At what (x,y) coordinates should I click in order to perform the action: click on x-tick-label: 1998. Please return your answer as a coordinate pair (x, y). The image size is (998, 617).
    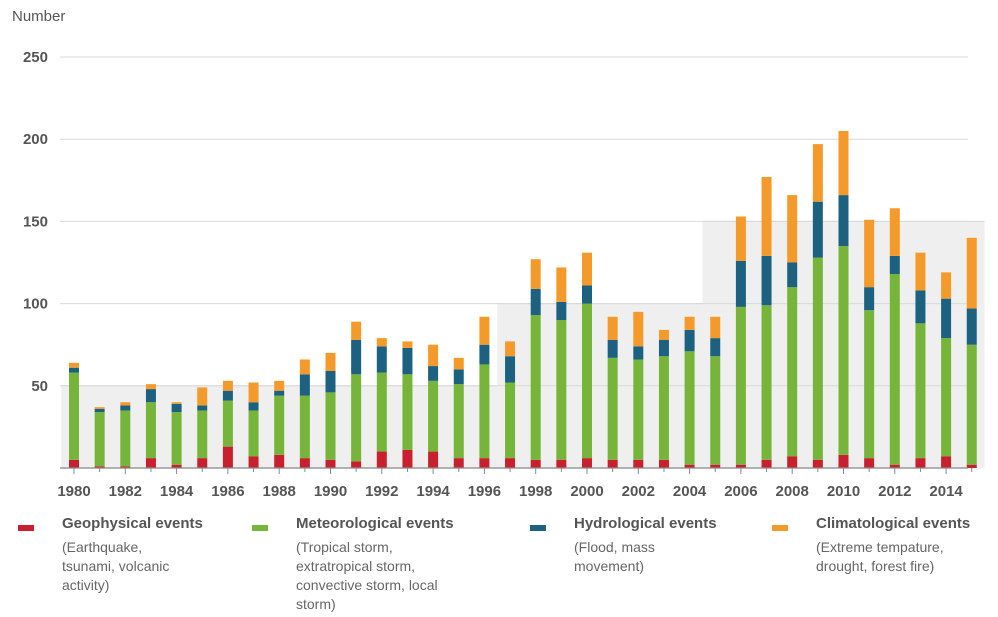
    Looking at the image, I should click on (535, 491).